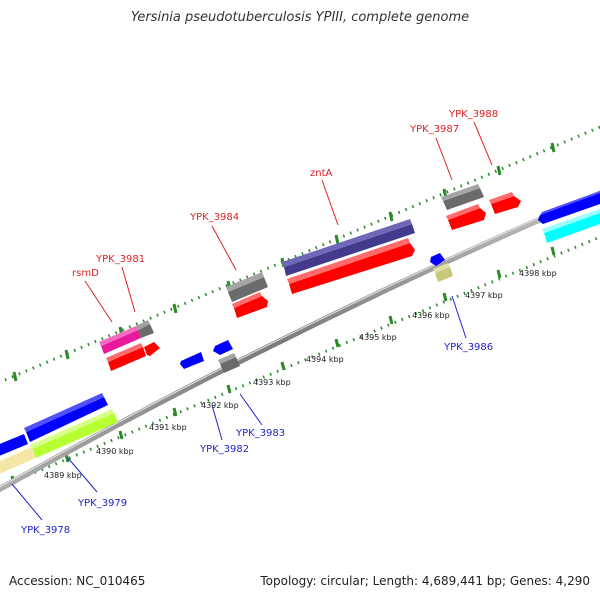  I want to click on kbp-label: 4391 kbp, so click(168, 427).